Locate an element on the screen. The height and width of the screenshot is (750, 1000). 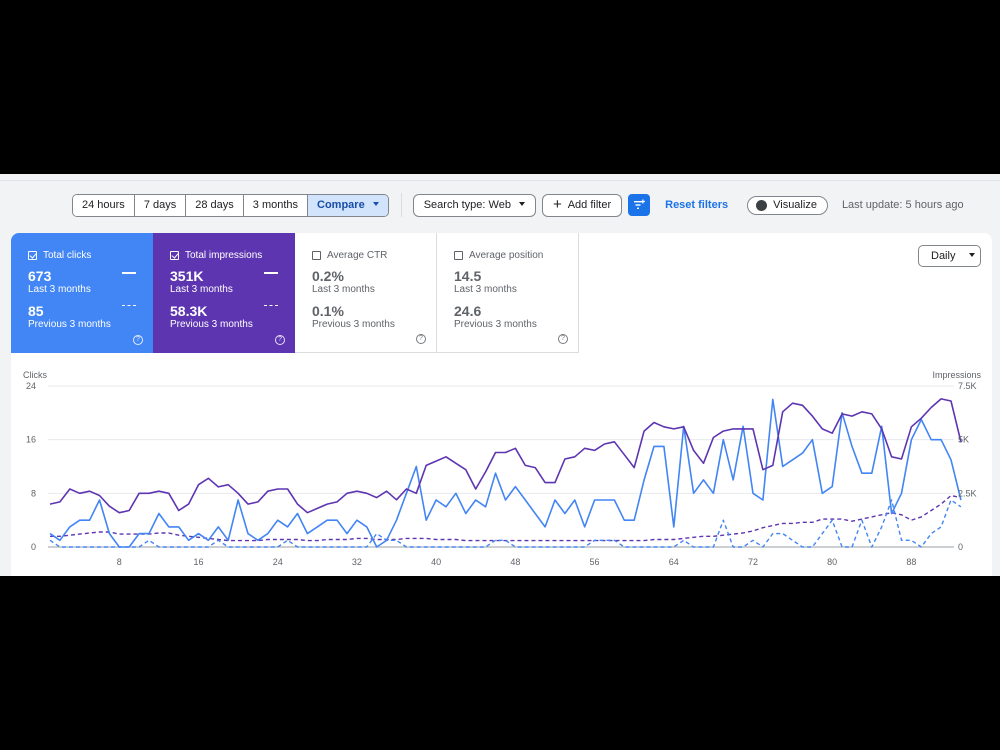
series-line-total-clicks-previous-3-months is located at coordinates (505, 523).